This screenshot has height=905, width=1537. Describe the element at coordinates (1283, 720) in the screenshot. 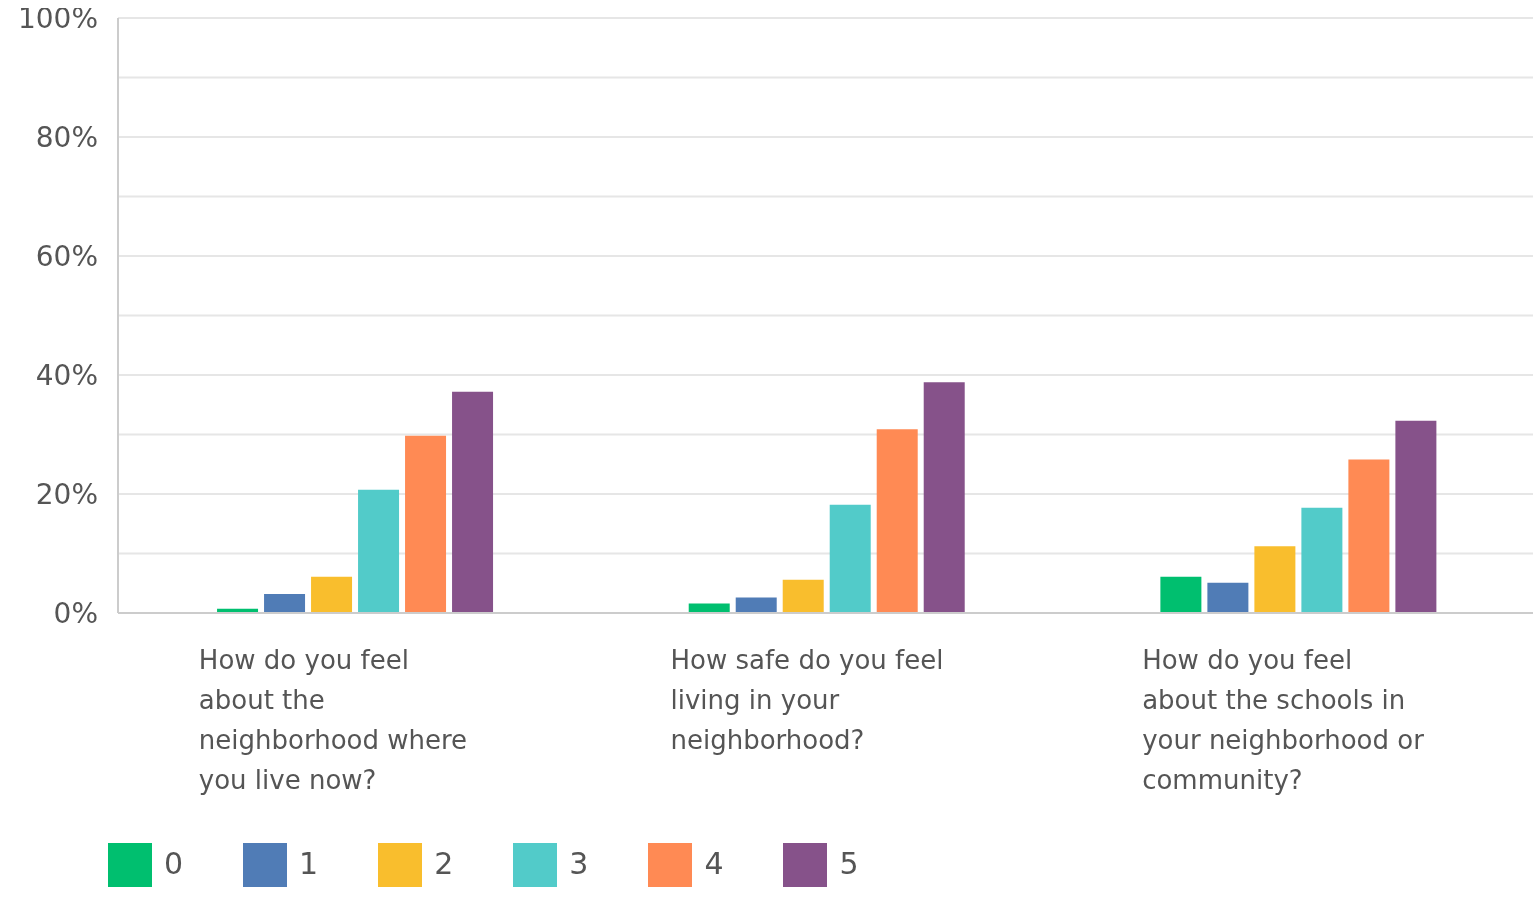

I see `x-tick-label: How do you feel about the schools in your neighborhood or community?` at that location.